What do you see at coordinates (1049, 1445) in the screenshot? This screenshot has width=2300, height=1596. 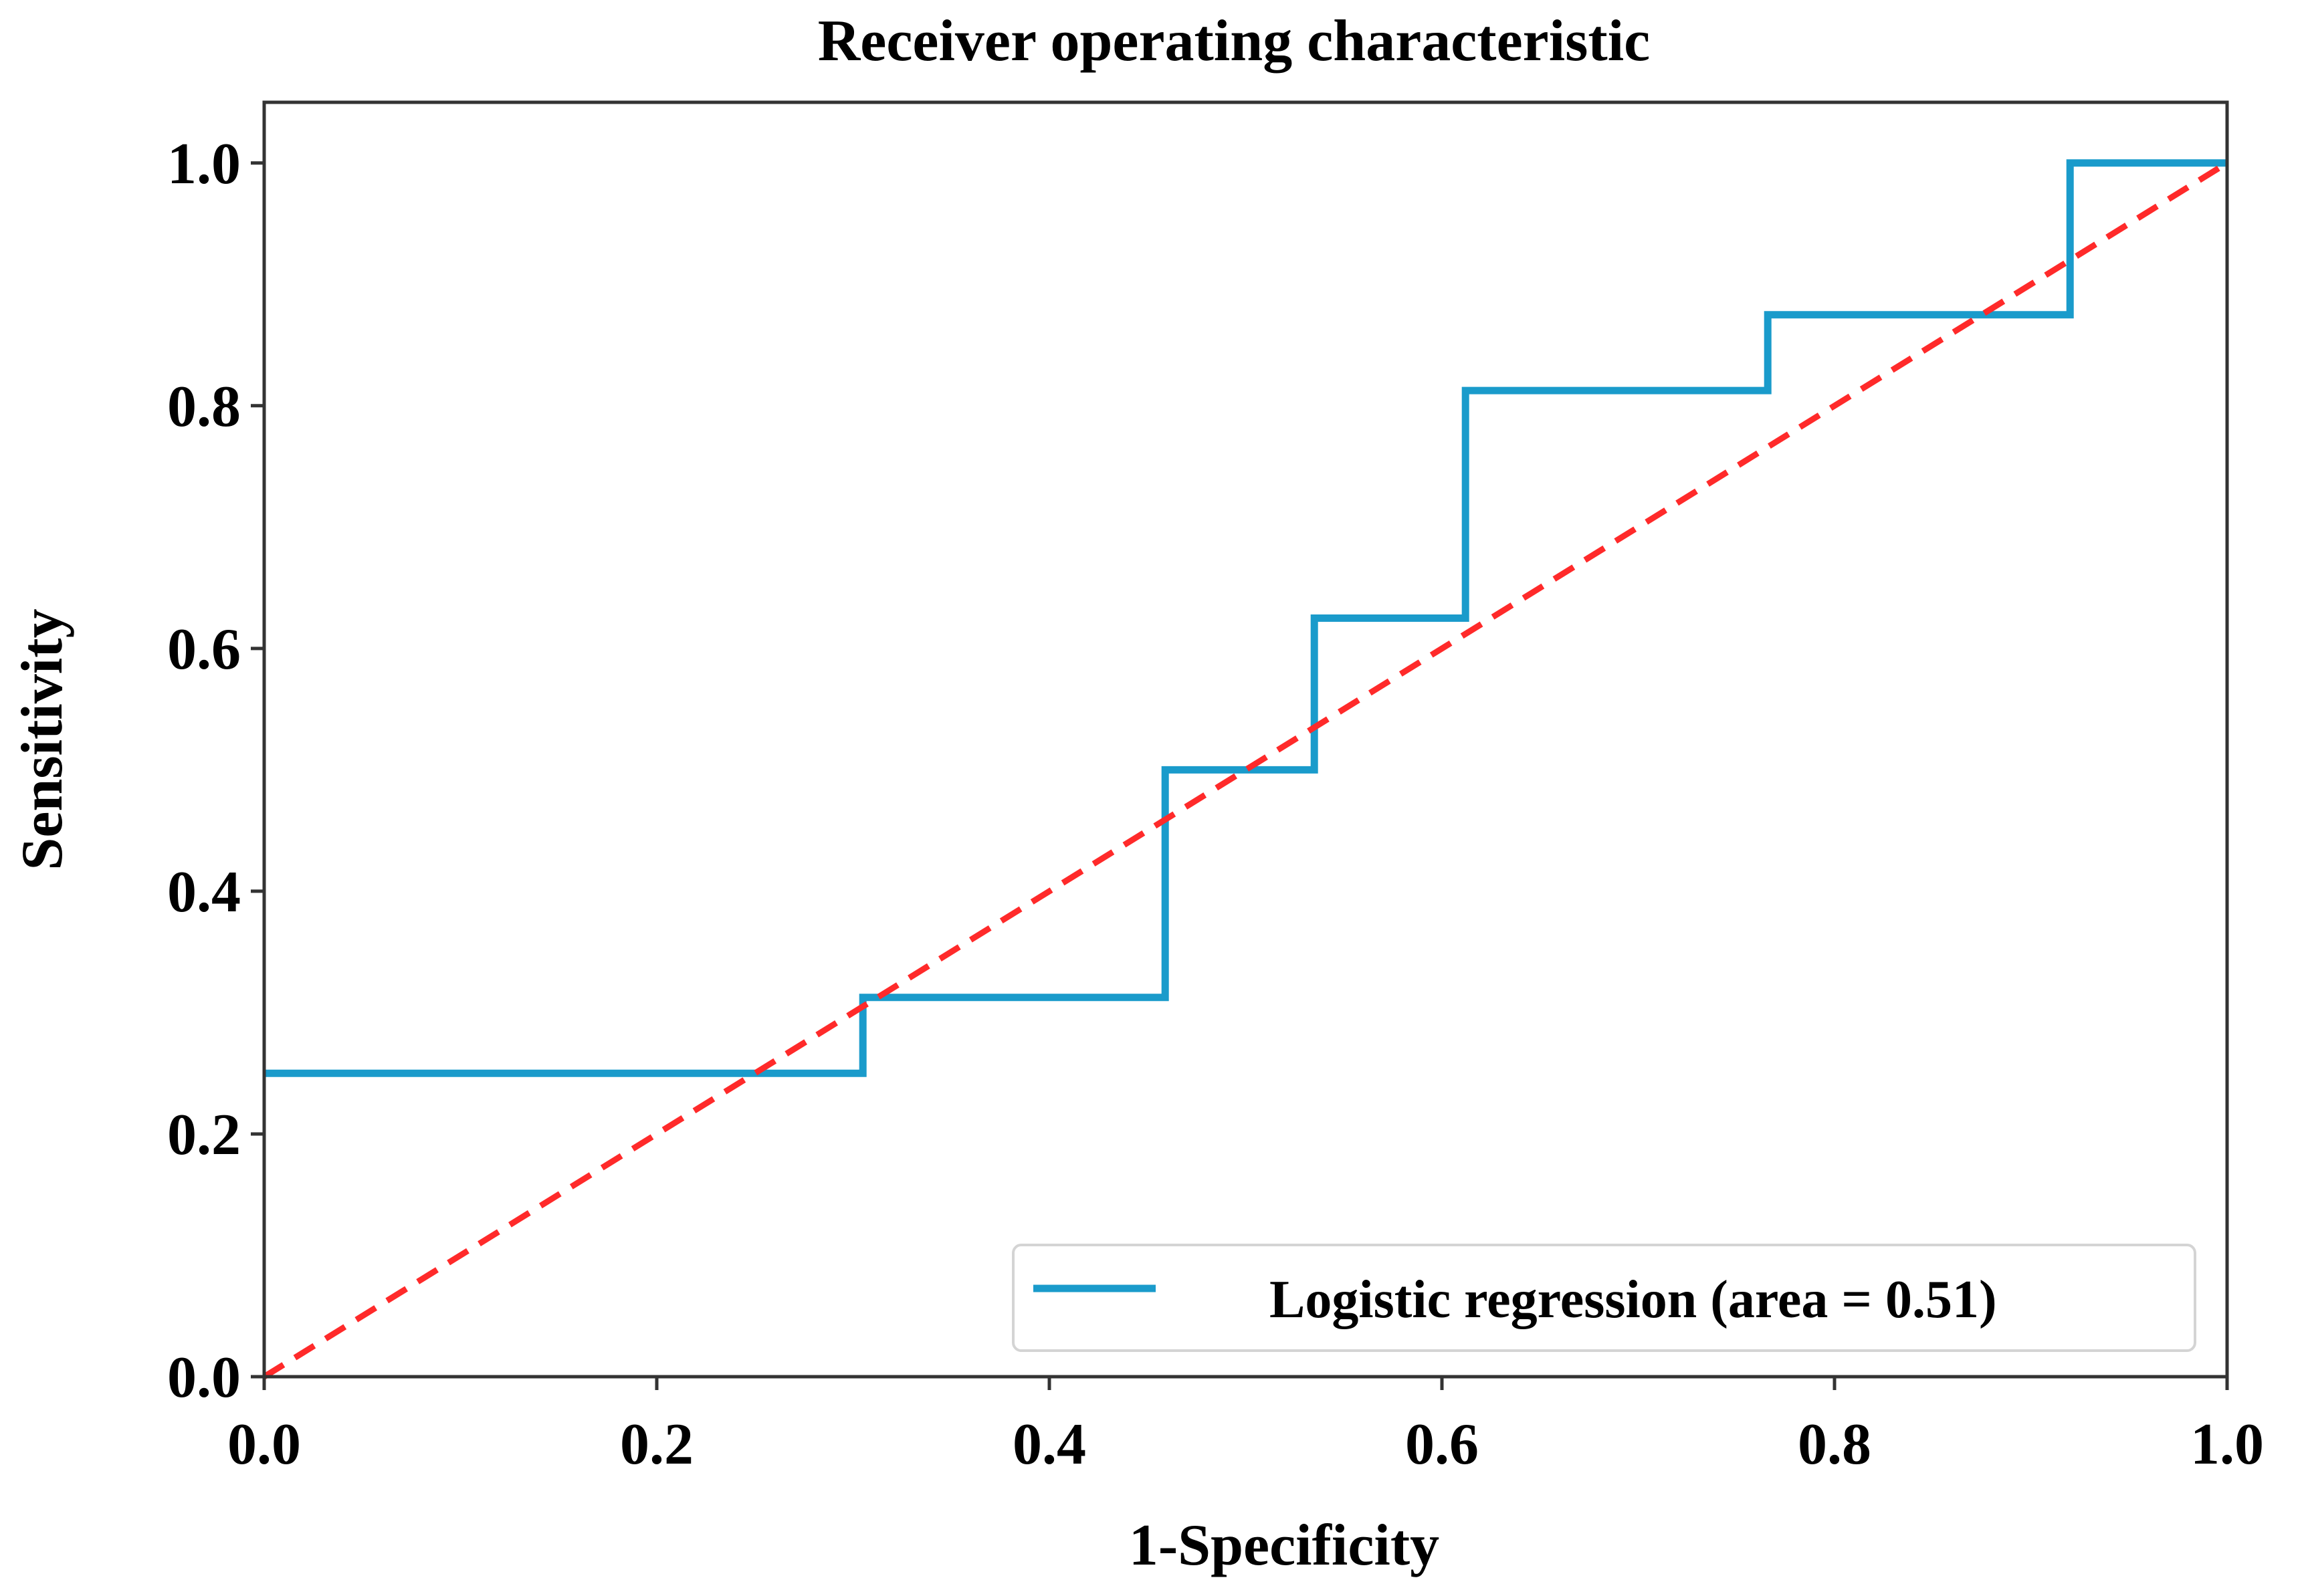 I see `x-tick-label: 0.4` at bounding box center [1049, 1445].